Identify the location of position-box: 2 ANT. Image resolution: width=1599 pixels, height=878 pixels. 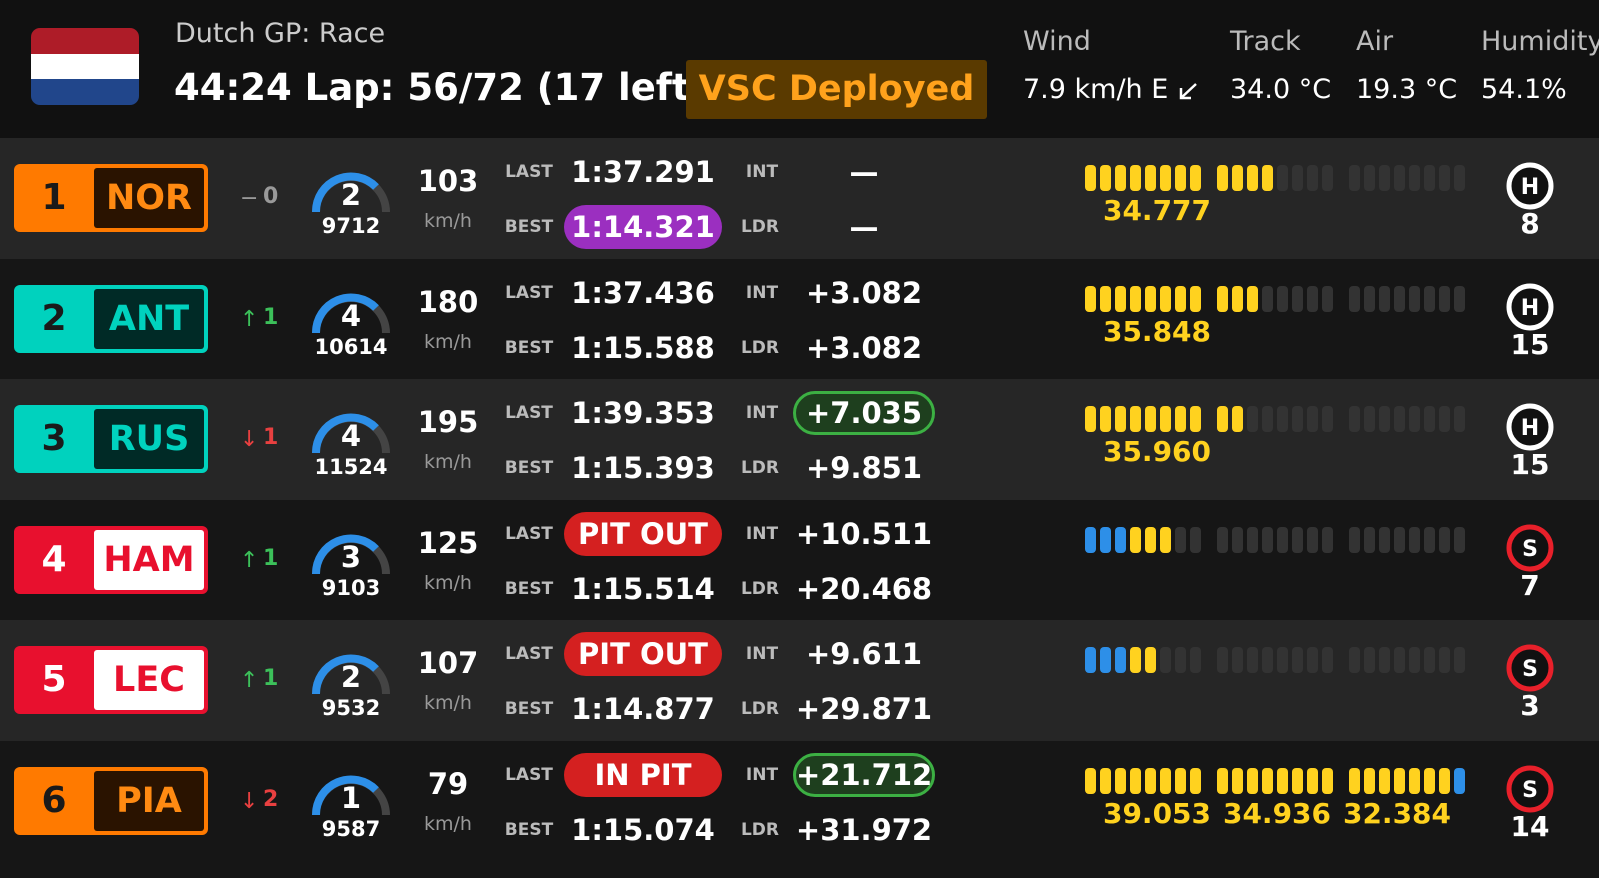
(111, 318).